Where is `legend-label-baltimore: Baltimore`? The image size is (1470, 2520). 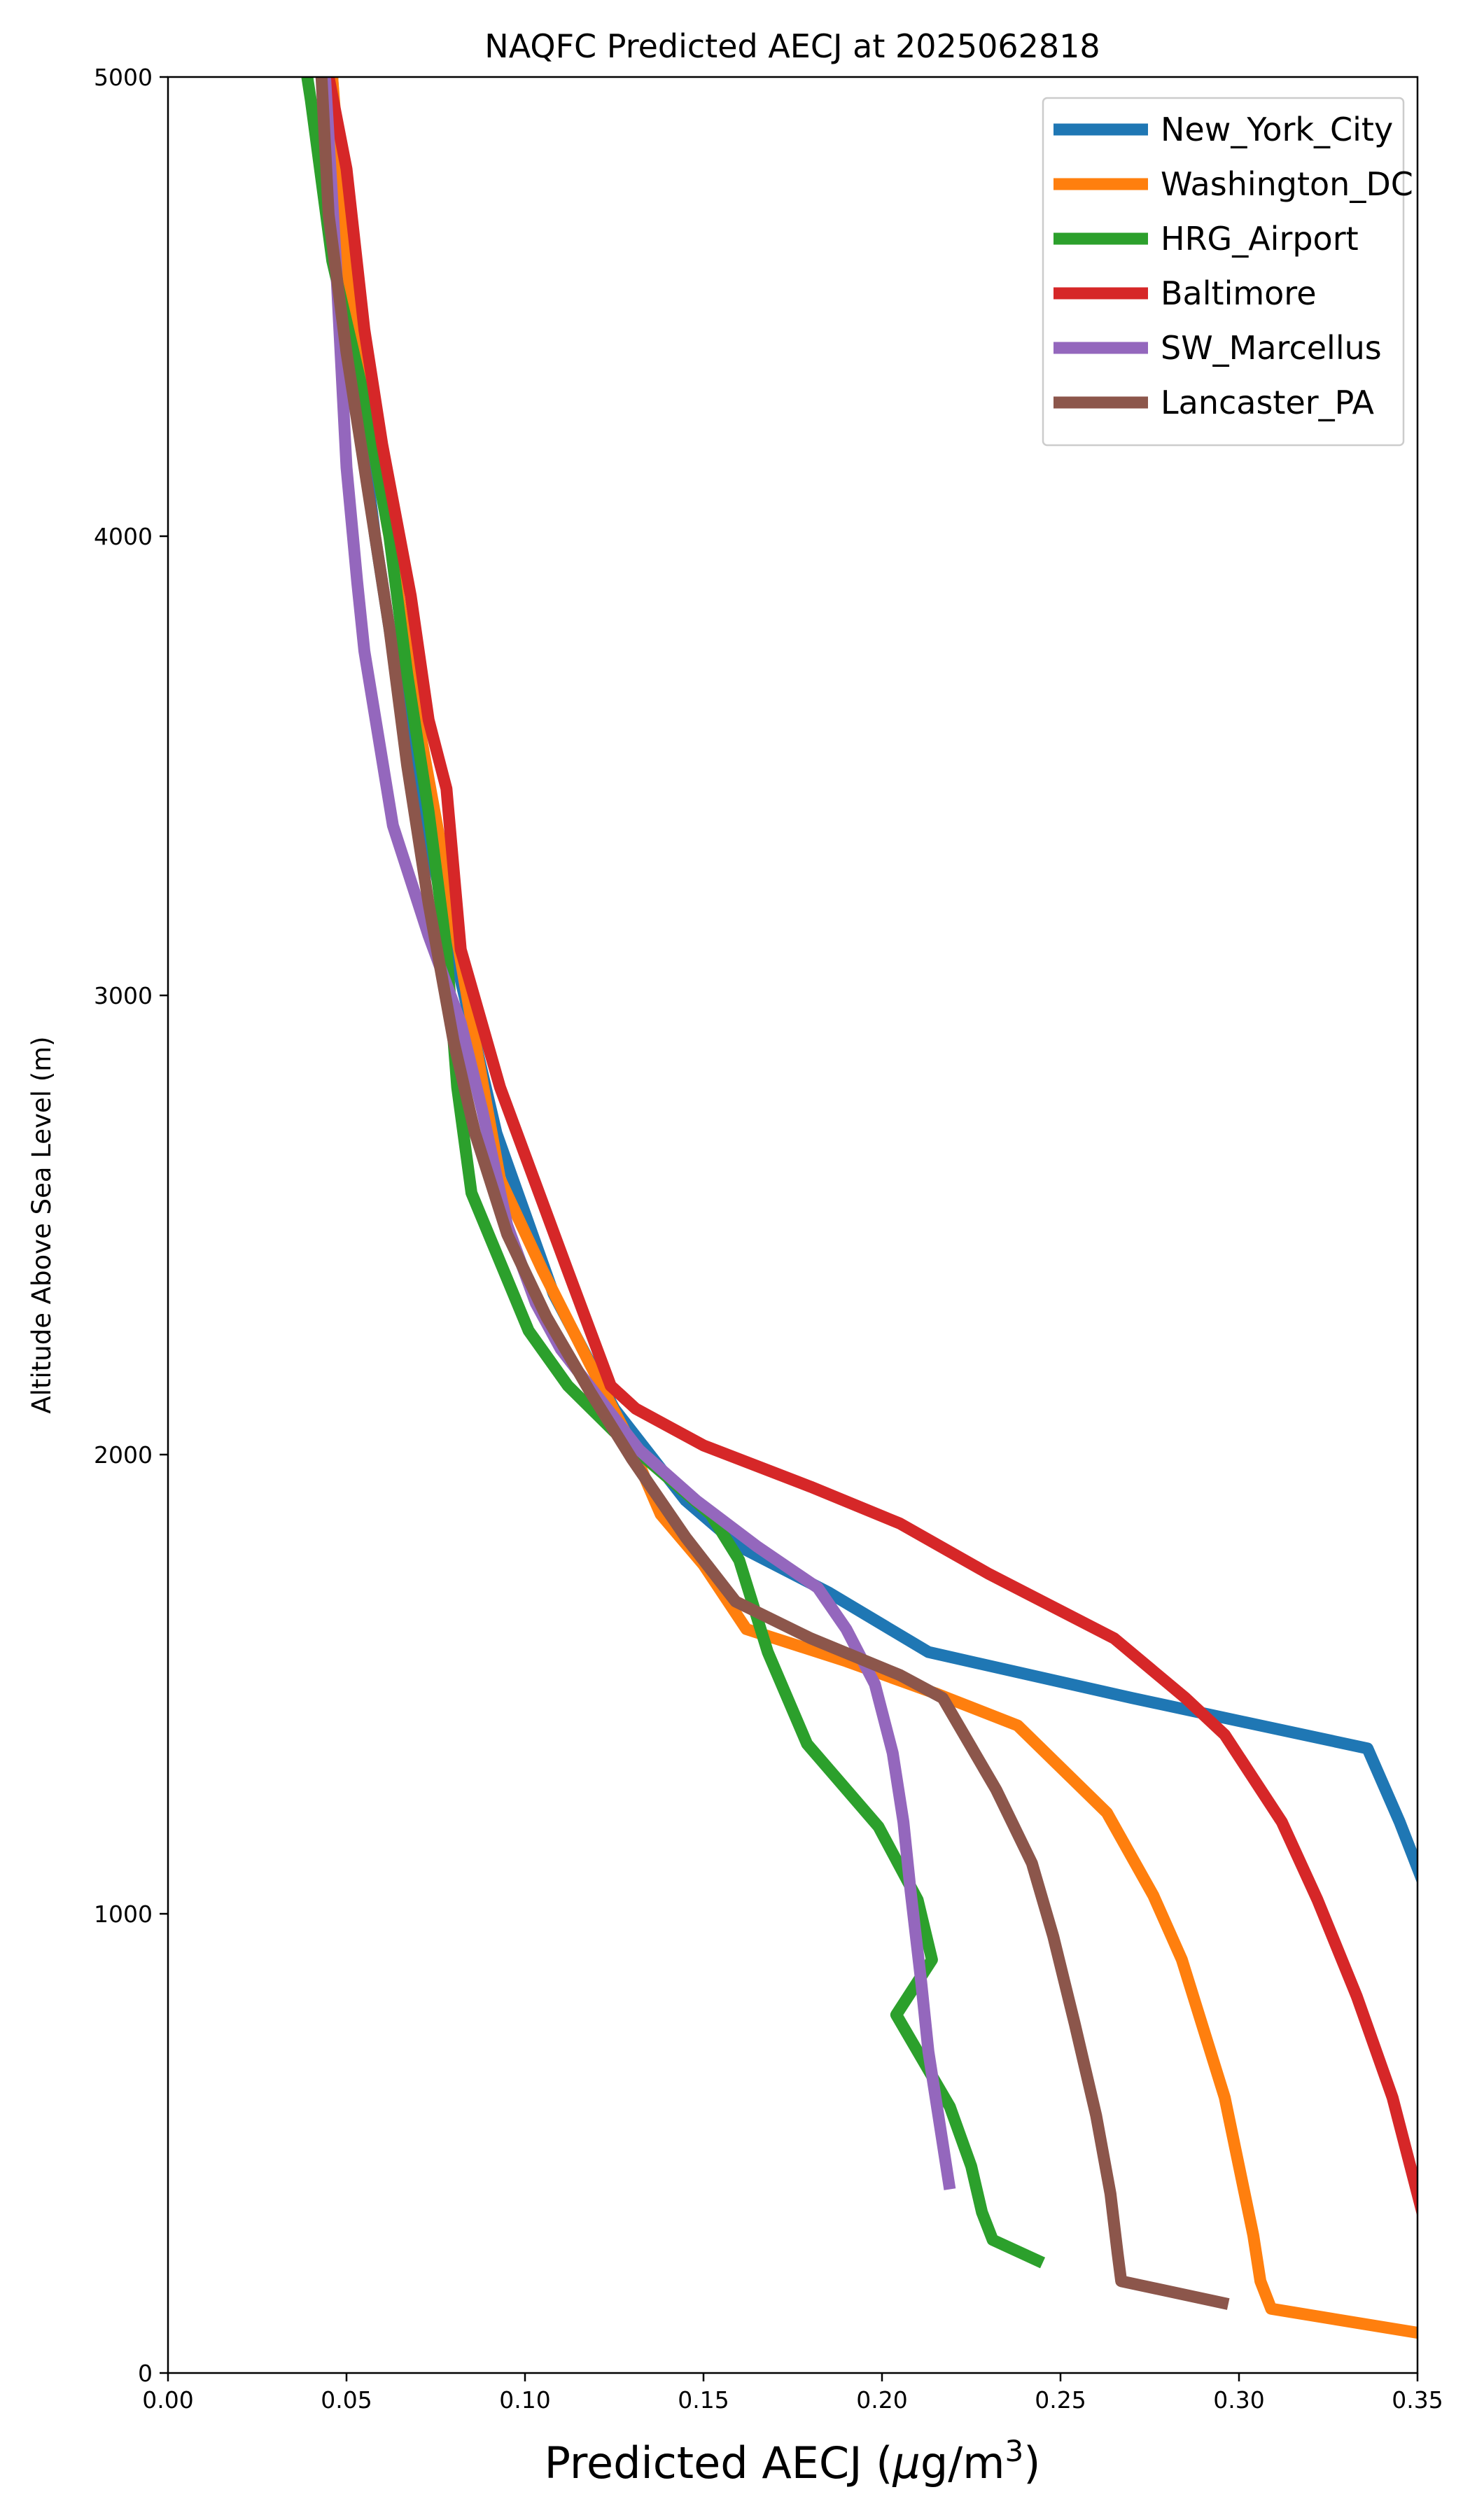
legend-label-baltimore: Baltimore is located at coordinates (1239, 293).